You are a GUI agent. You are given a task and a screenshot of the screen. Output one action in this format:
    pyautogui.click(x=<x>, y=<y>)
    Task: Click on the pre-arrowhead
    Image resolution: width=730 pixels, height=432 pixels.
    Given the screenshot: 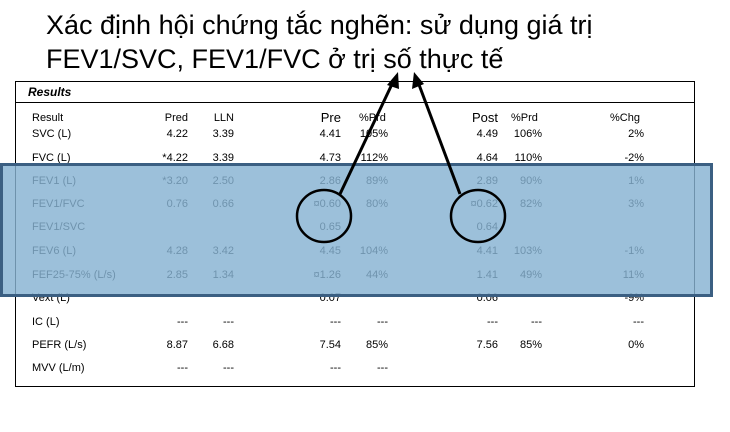 What is the action you would take?
    pyautogui.click(x=393, y=80)
    